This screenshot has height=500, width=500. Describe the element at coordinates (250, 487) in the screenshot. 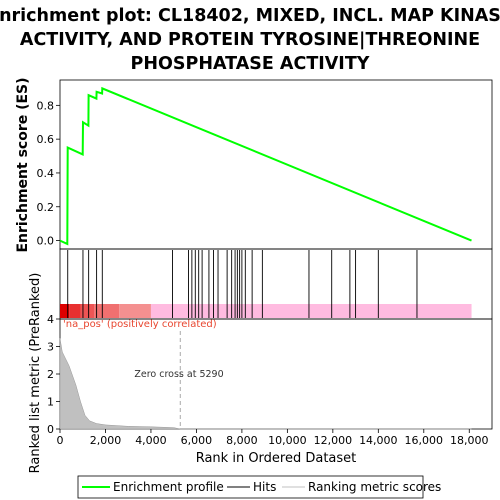

I see `legend-box` at that location.